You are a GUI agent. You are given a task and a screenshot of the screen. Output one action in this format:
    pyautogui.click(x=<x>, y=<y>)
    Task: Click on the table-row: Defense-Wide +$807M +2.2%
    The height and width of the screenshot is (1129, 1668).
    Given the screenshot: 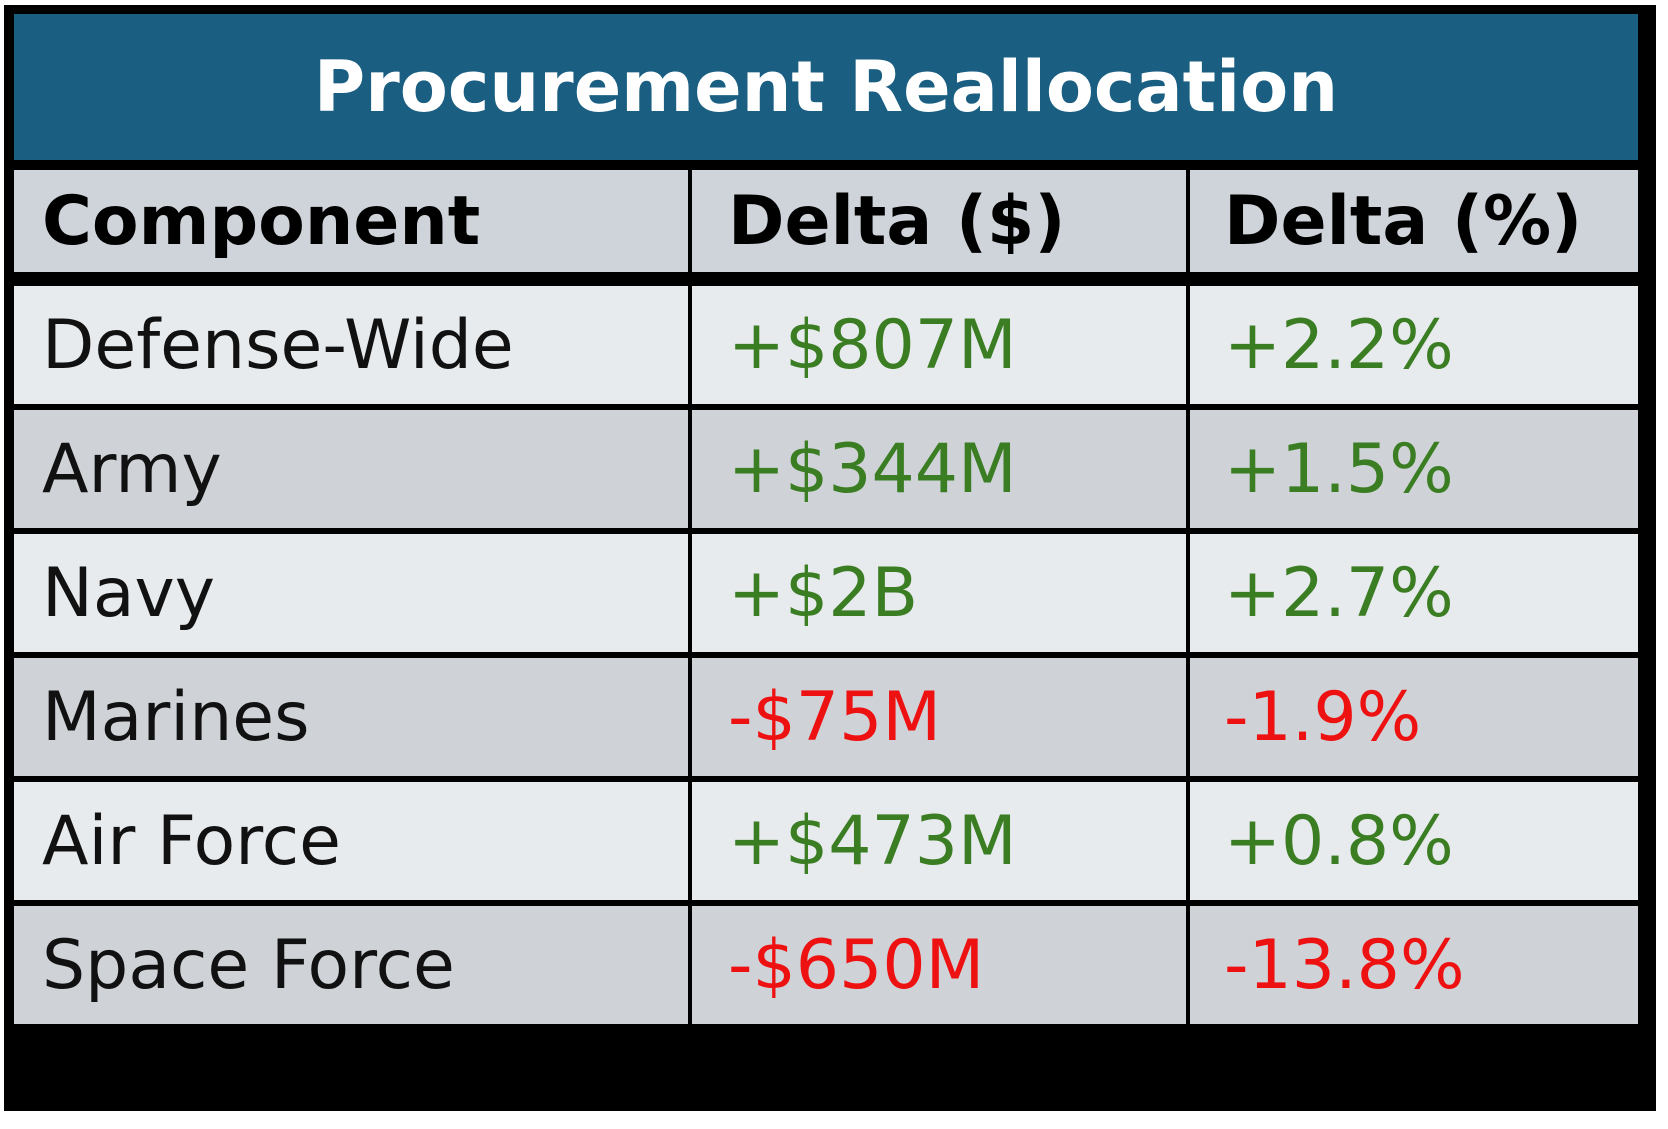 What is the action you would take?
    pyautogui.click(x=826, y=345)
    